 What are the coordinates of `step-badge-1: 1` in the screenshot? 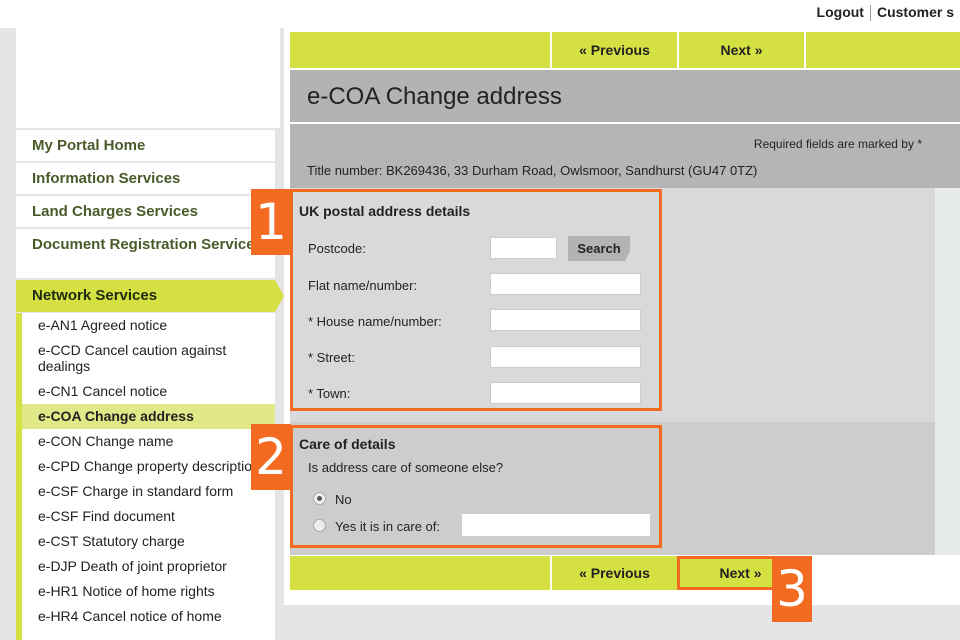 It's located at (271, 222).